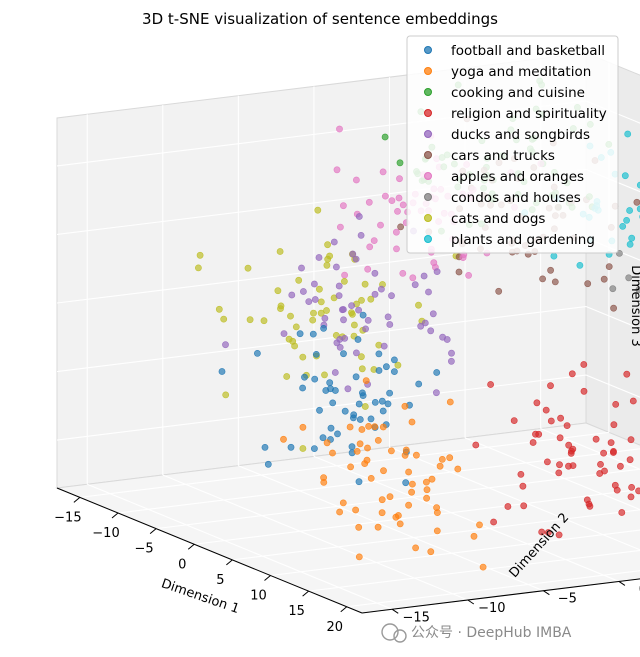 The image size is (640, 657). What do you see at coordinates (500, 596) in the screenshot?
I see `y-axis-line` at bounding box center [500, 596].